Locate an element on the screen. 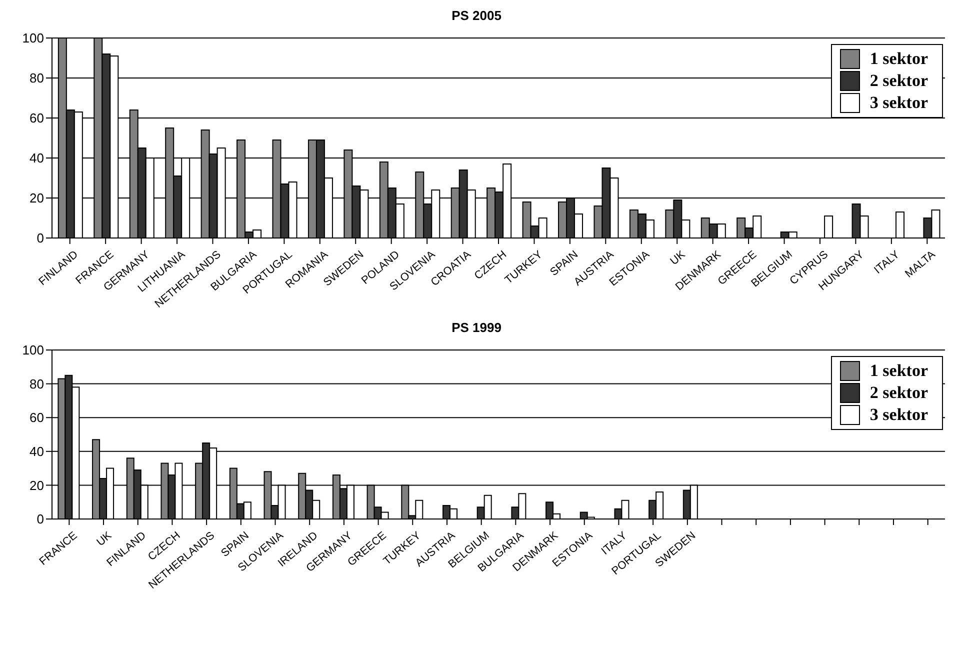 This screenshot has width=953, height=647. chart-title: PS 1999 is located at coordinates (476, 328).